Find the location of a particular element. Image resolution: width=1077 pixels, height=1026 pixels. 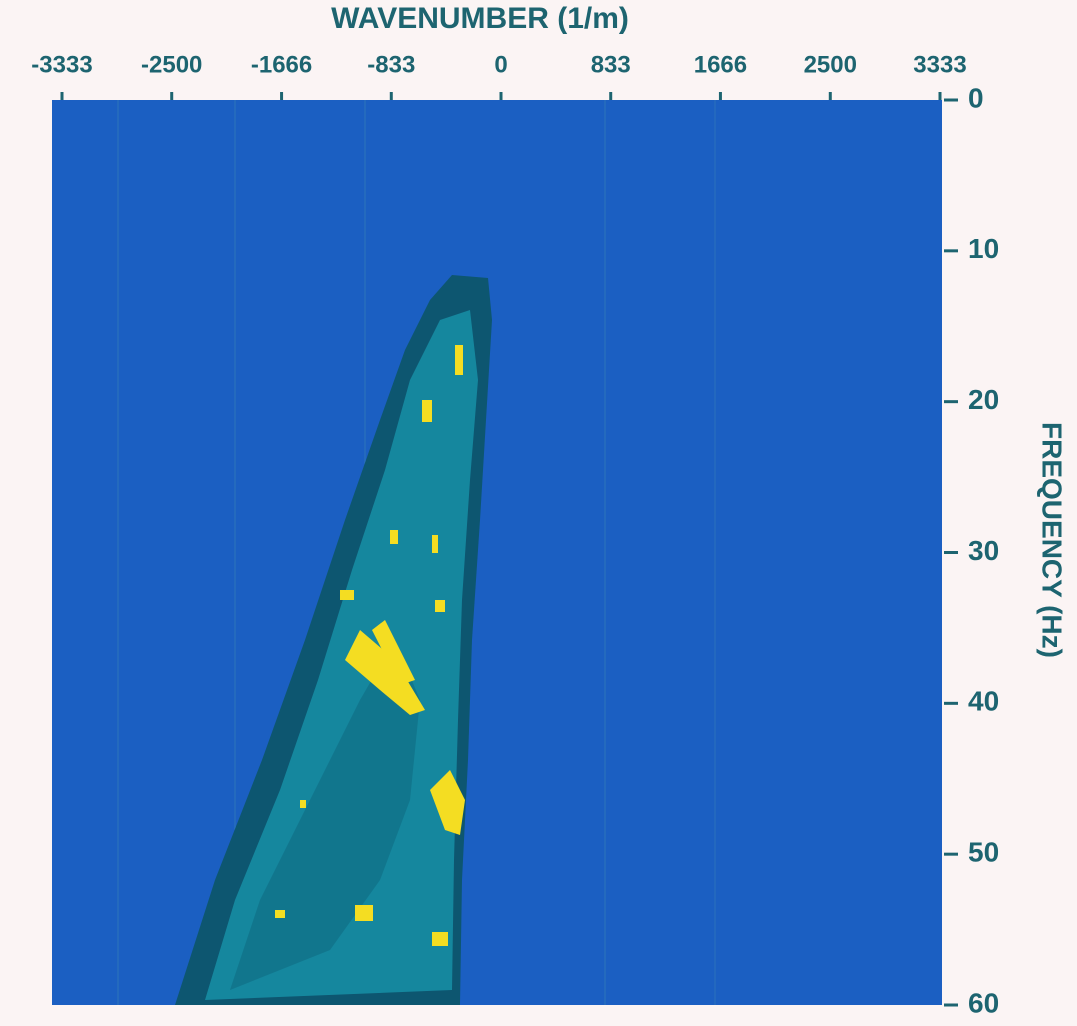

x-tick-label: -3333 is located at coordinates (61, 64).